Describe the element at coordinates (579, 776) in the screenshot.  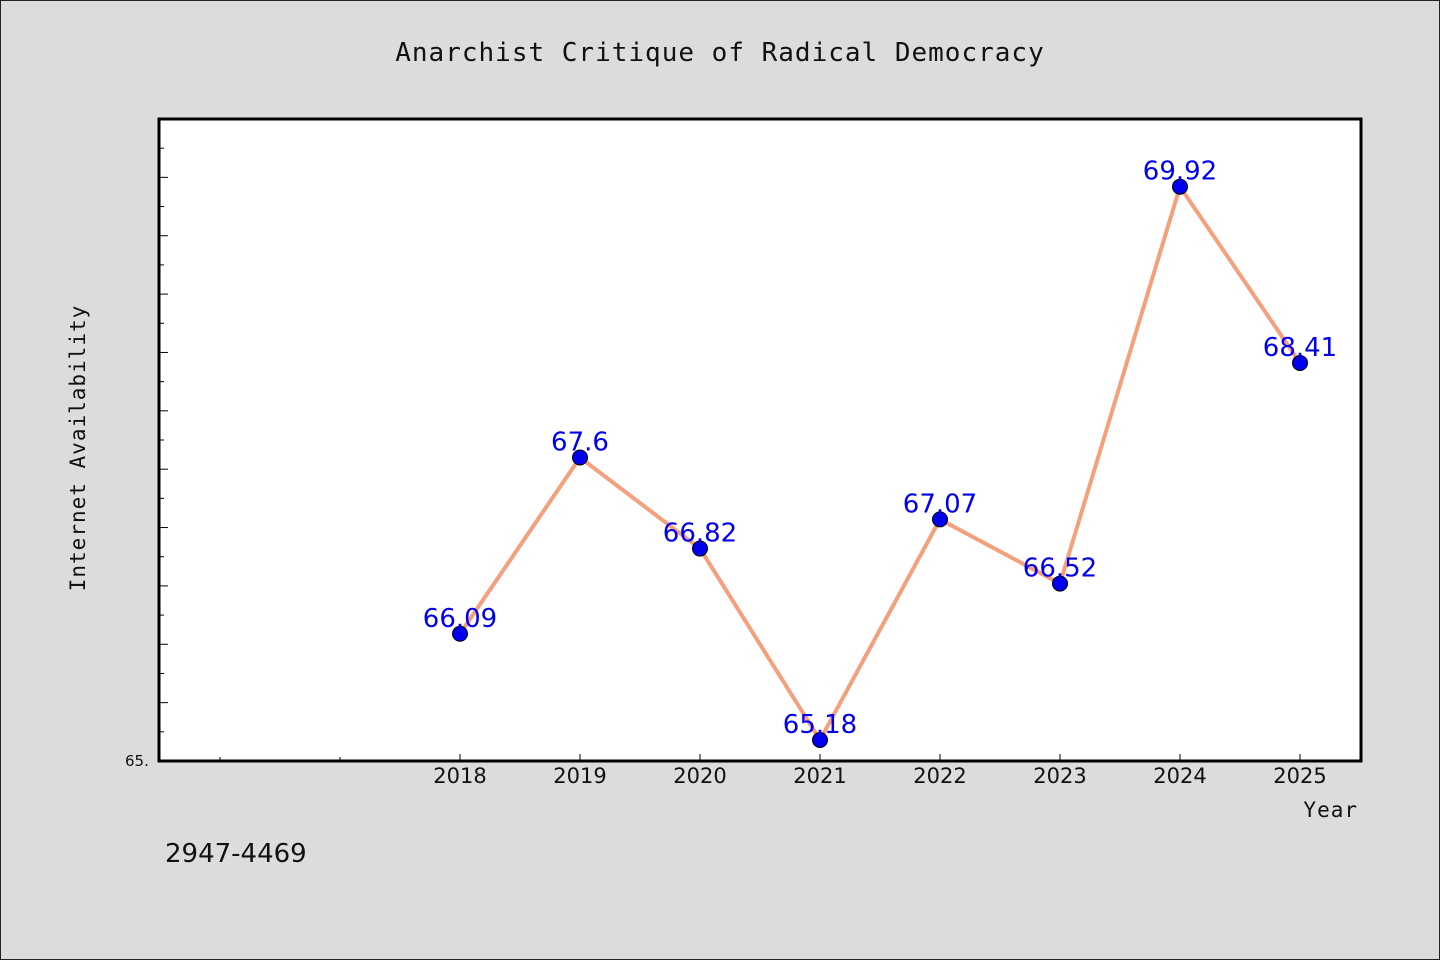
I see `x-tick-label: 2019` at that location.